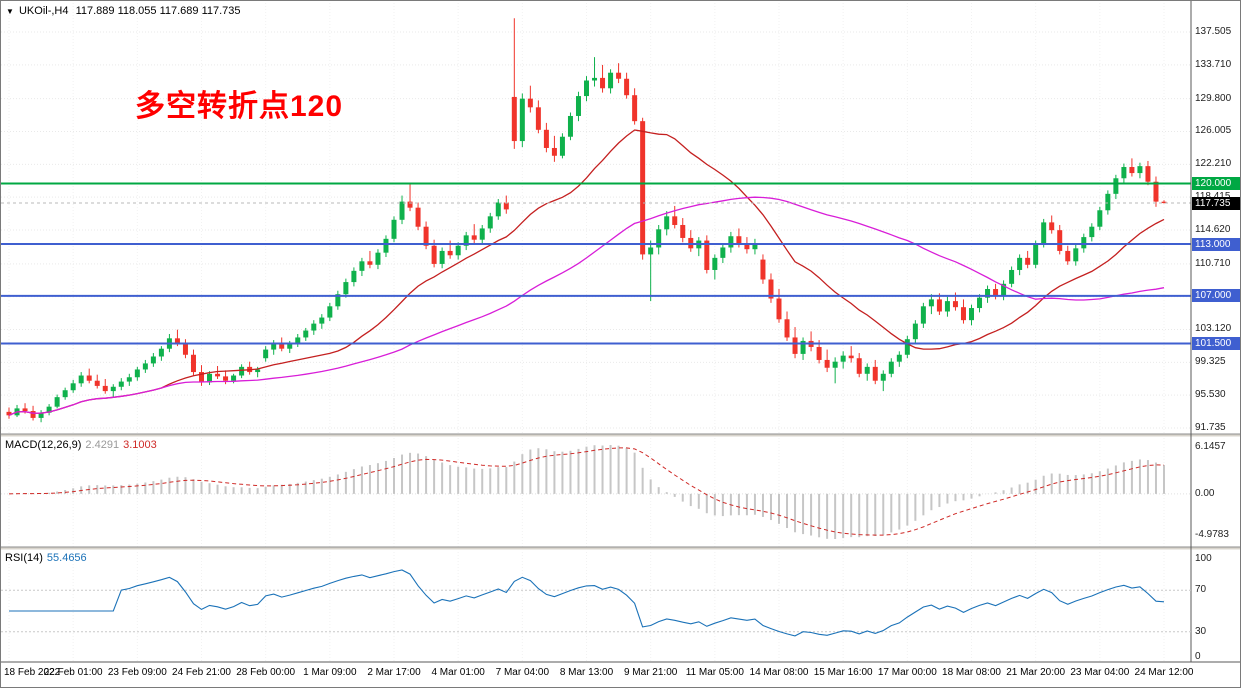  What do you see at coordinates (201, 672) in the screenshot?
I see `time-axis-label: 24 Feb 21:00` at bounding box center [201, 672].